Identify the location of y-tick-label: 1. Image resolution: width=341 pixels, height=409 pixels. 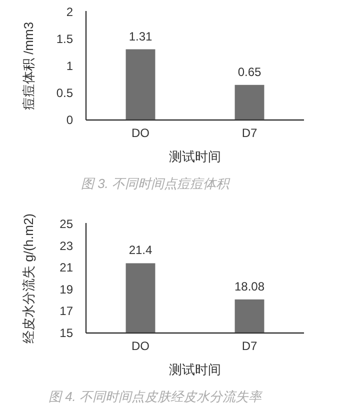
(70, 66).